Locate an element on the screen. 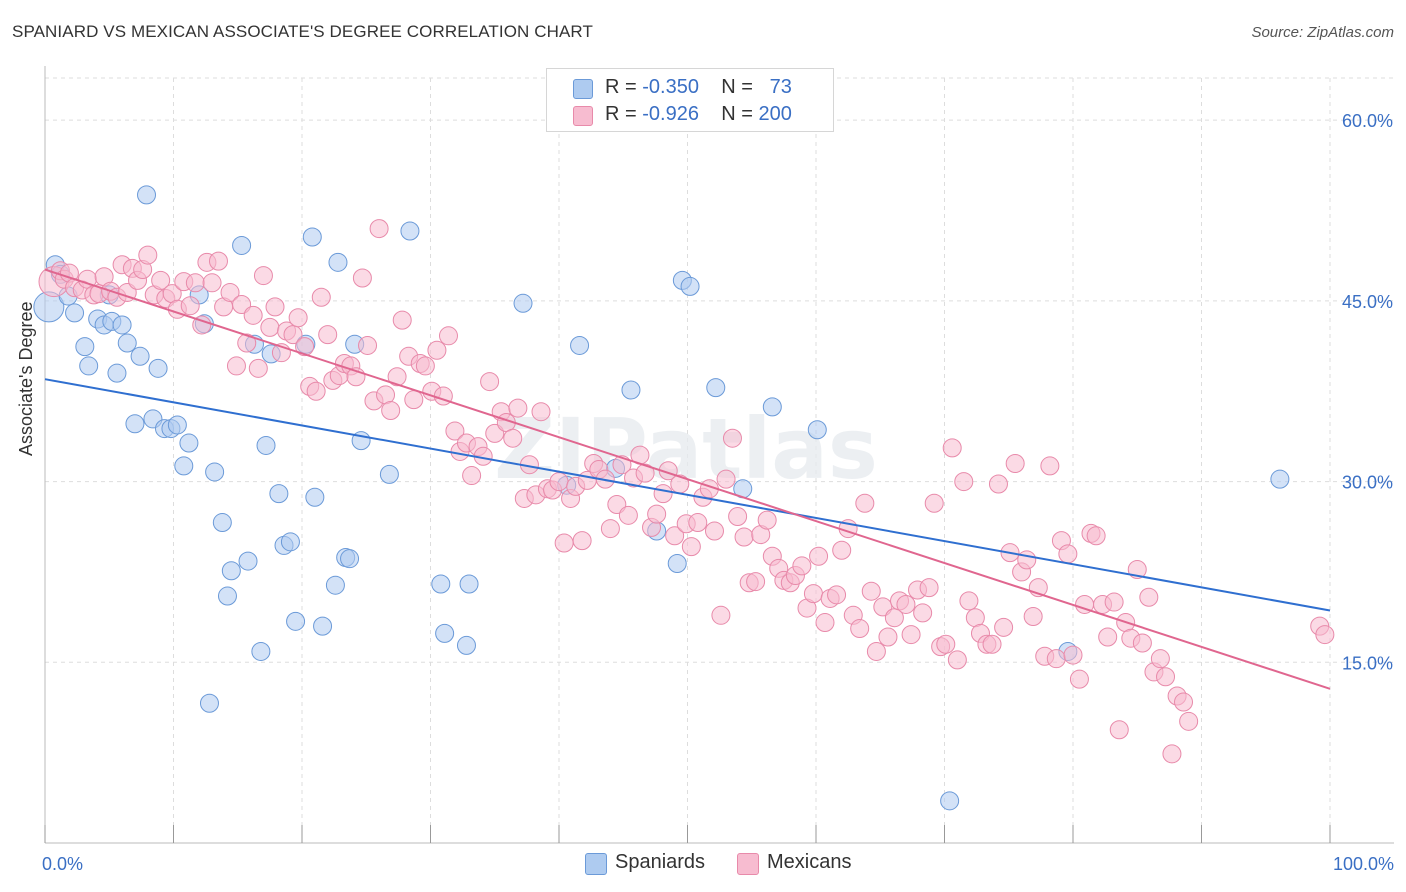 This screenshot has width=1406, height=892. y-axis-label: Associate's Degree is located at coordinates (26, 378).